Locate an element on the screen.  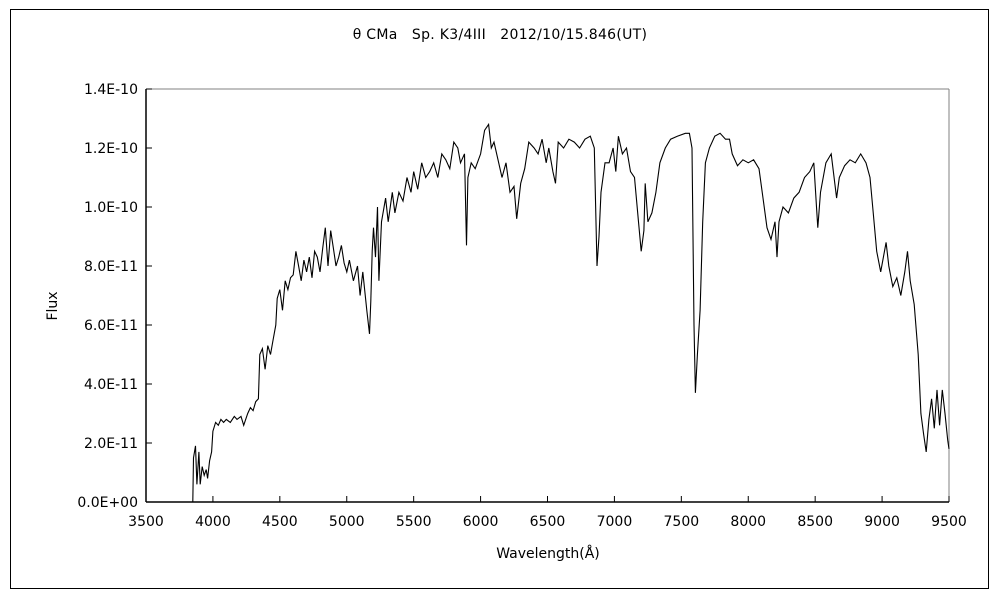
x-tick-label: 6500 is located at coordinates (548, 522).